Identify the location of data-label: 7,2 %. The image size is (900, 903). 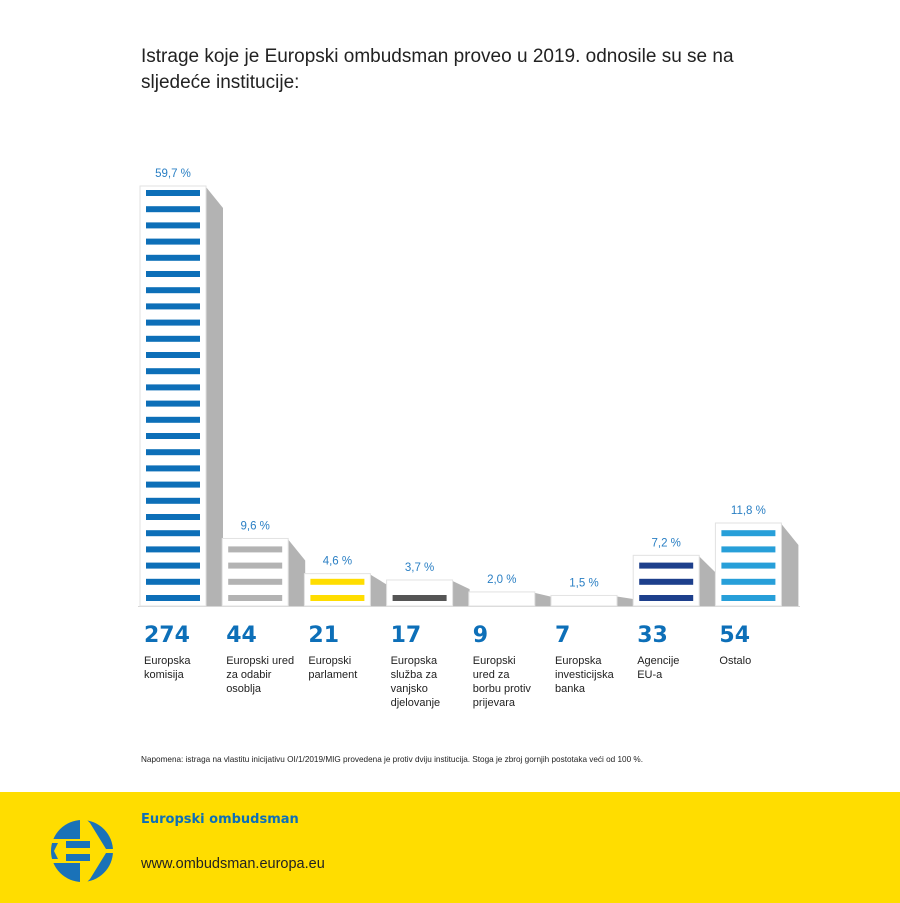
(665, 543).